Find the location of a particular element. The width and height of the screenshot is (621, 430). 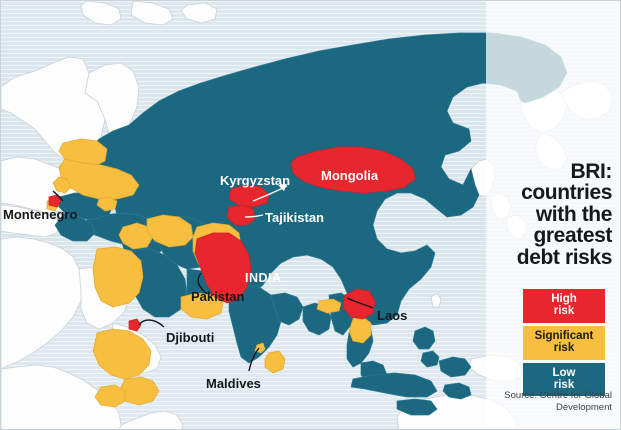

source-line-1: Source: Centre for Global is located at coordinates (558, 395).